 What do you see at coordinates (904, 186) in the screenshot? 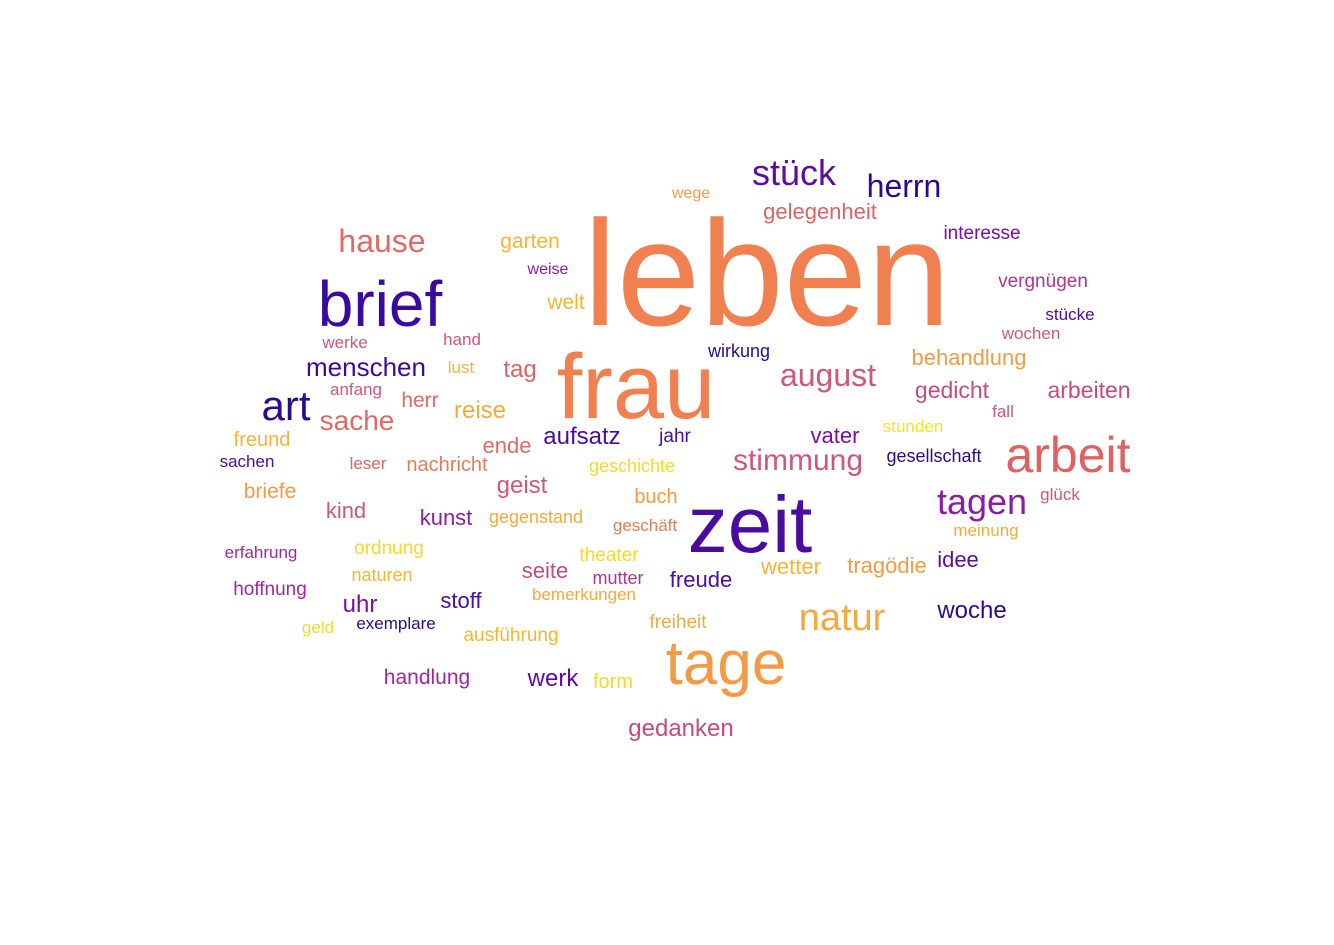
I see `word-herrn: herrn` at bounding box center [904, 186].